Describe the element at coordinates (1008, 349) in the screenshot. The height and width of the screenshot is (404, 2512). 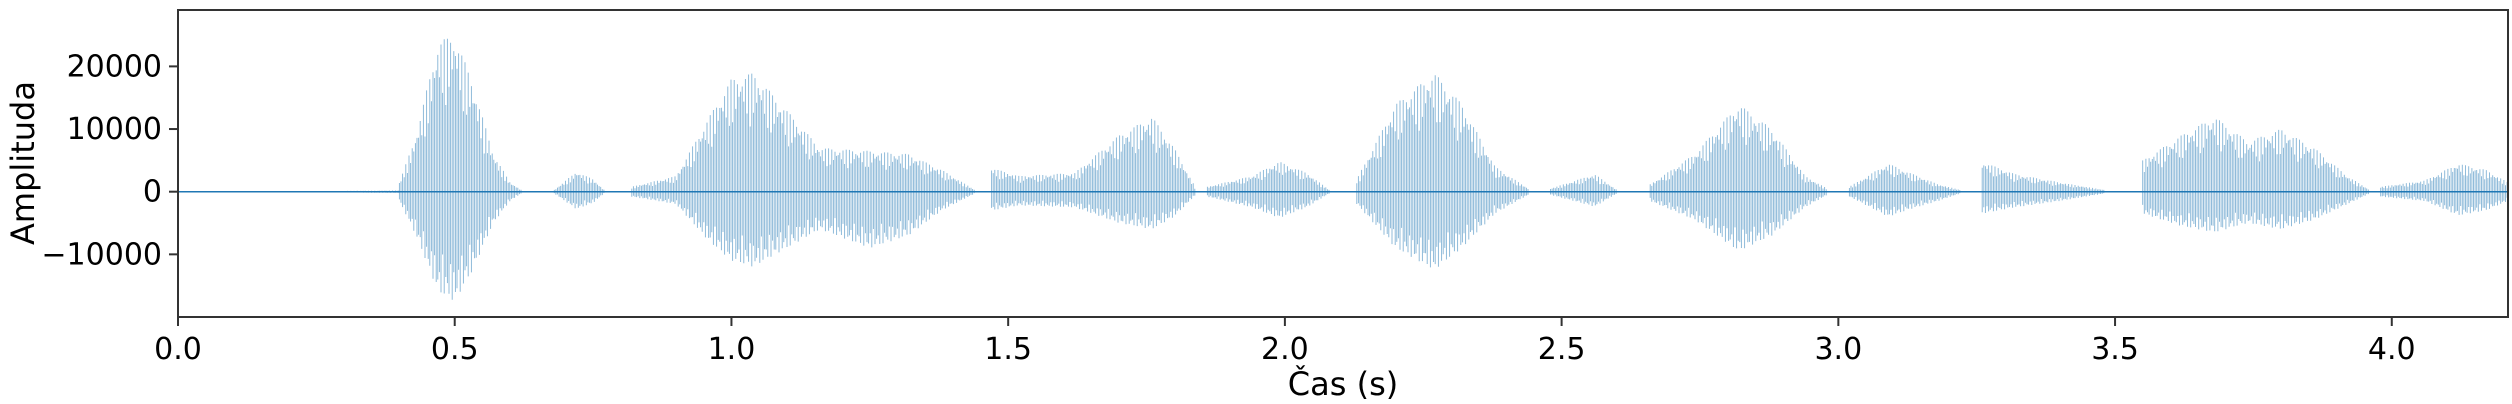
I see `x-tick-label: 1.5` at that location.